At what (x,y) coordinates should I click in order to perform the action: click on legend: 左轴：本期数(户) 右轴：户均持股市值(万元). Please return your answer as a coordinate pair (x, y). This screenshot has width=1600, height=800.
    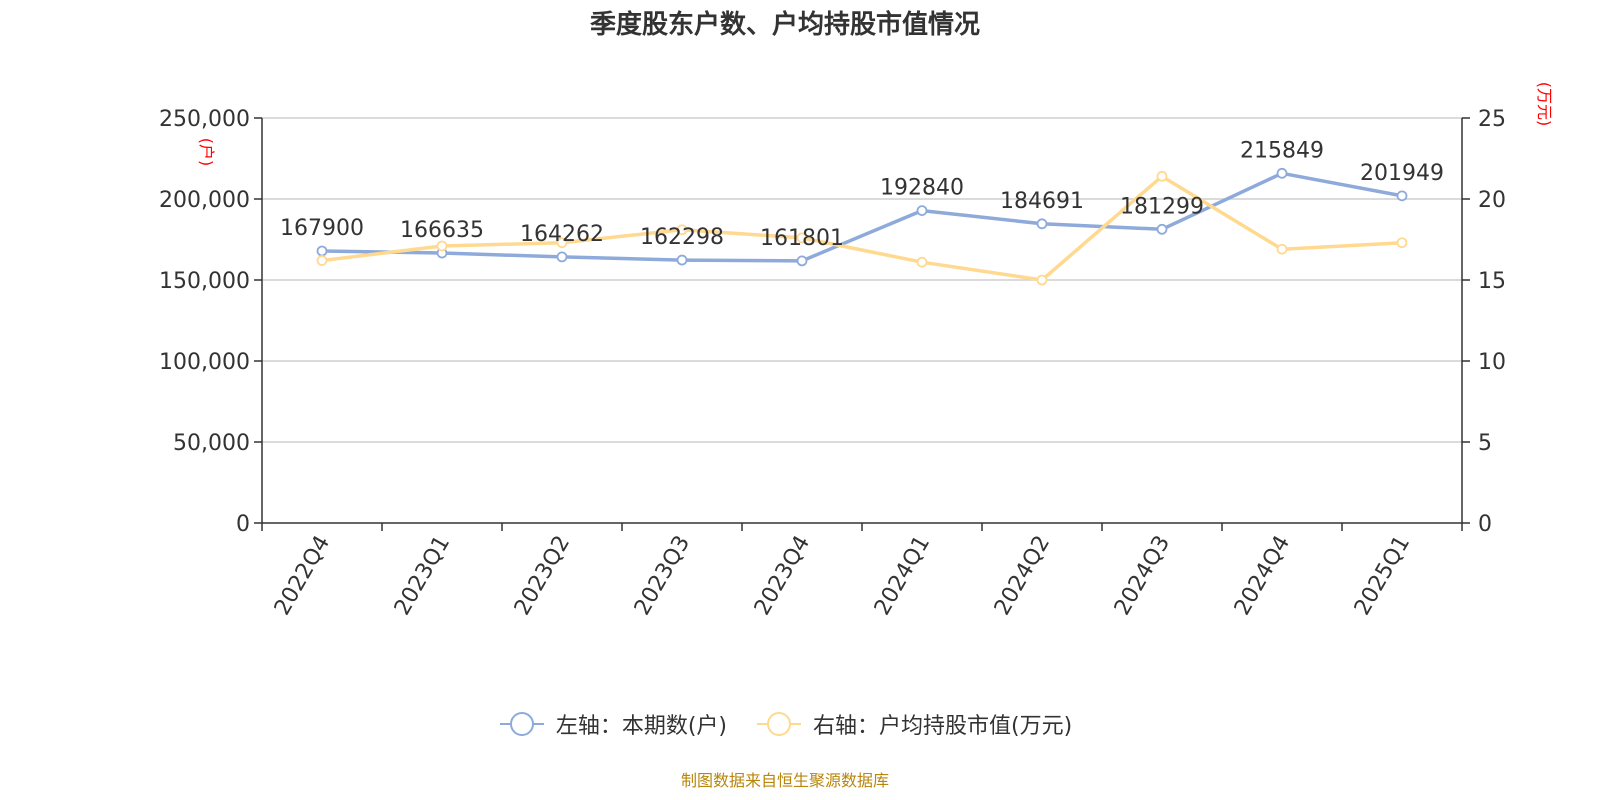
    Looking at the image, I should click on (785, 724).